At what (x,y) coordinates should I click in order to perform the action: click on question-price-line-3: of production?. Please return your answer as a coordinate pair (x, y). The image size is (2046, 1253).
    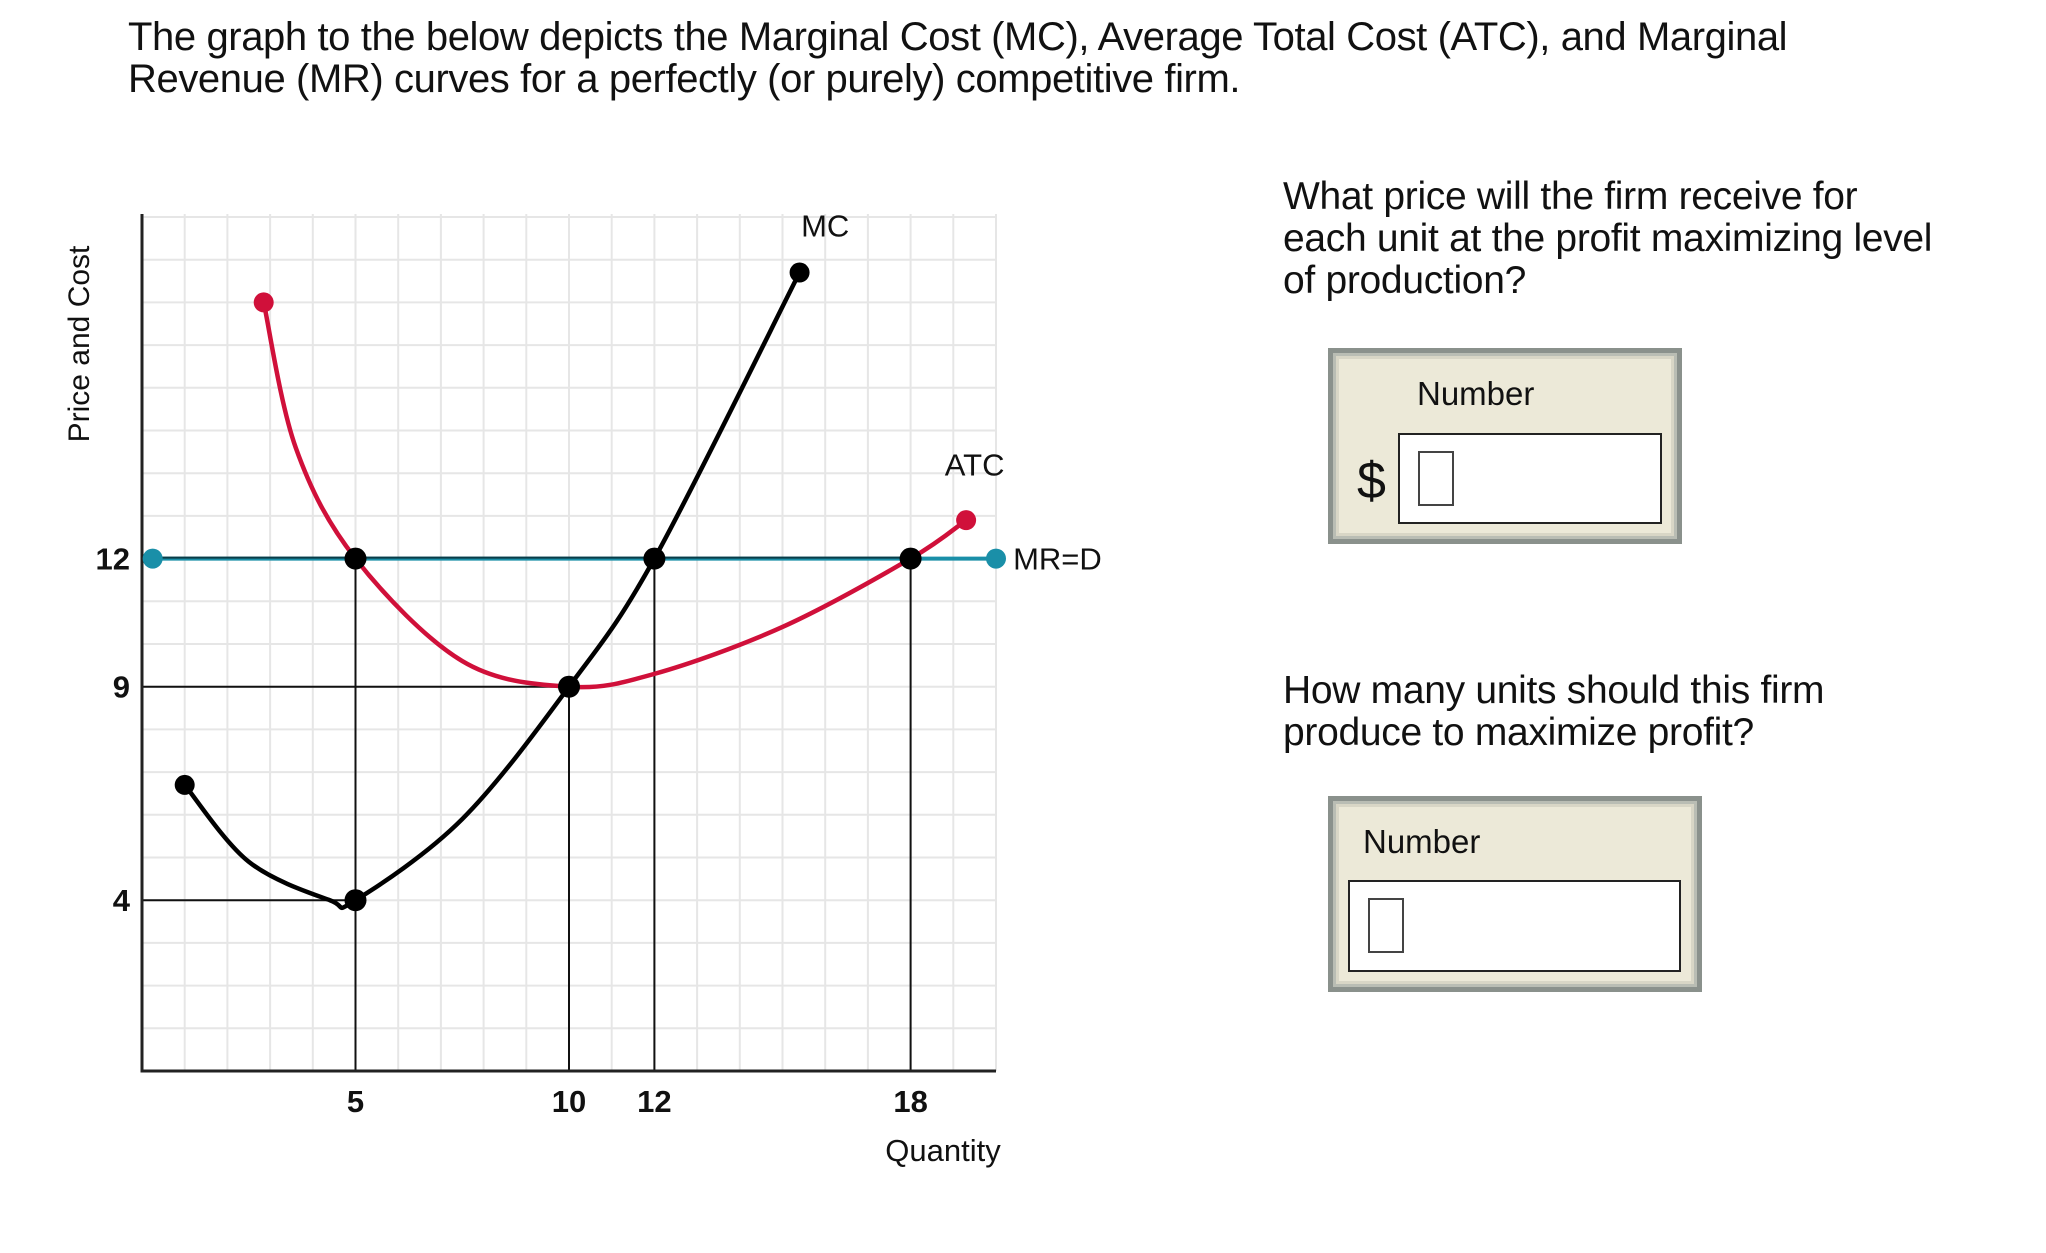
    Looking at the image, I should click on (1404, 280).